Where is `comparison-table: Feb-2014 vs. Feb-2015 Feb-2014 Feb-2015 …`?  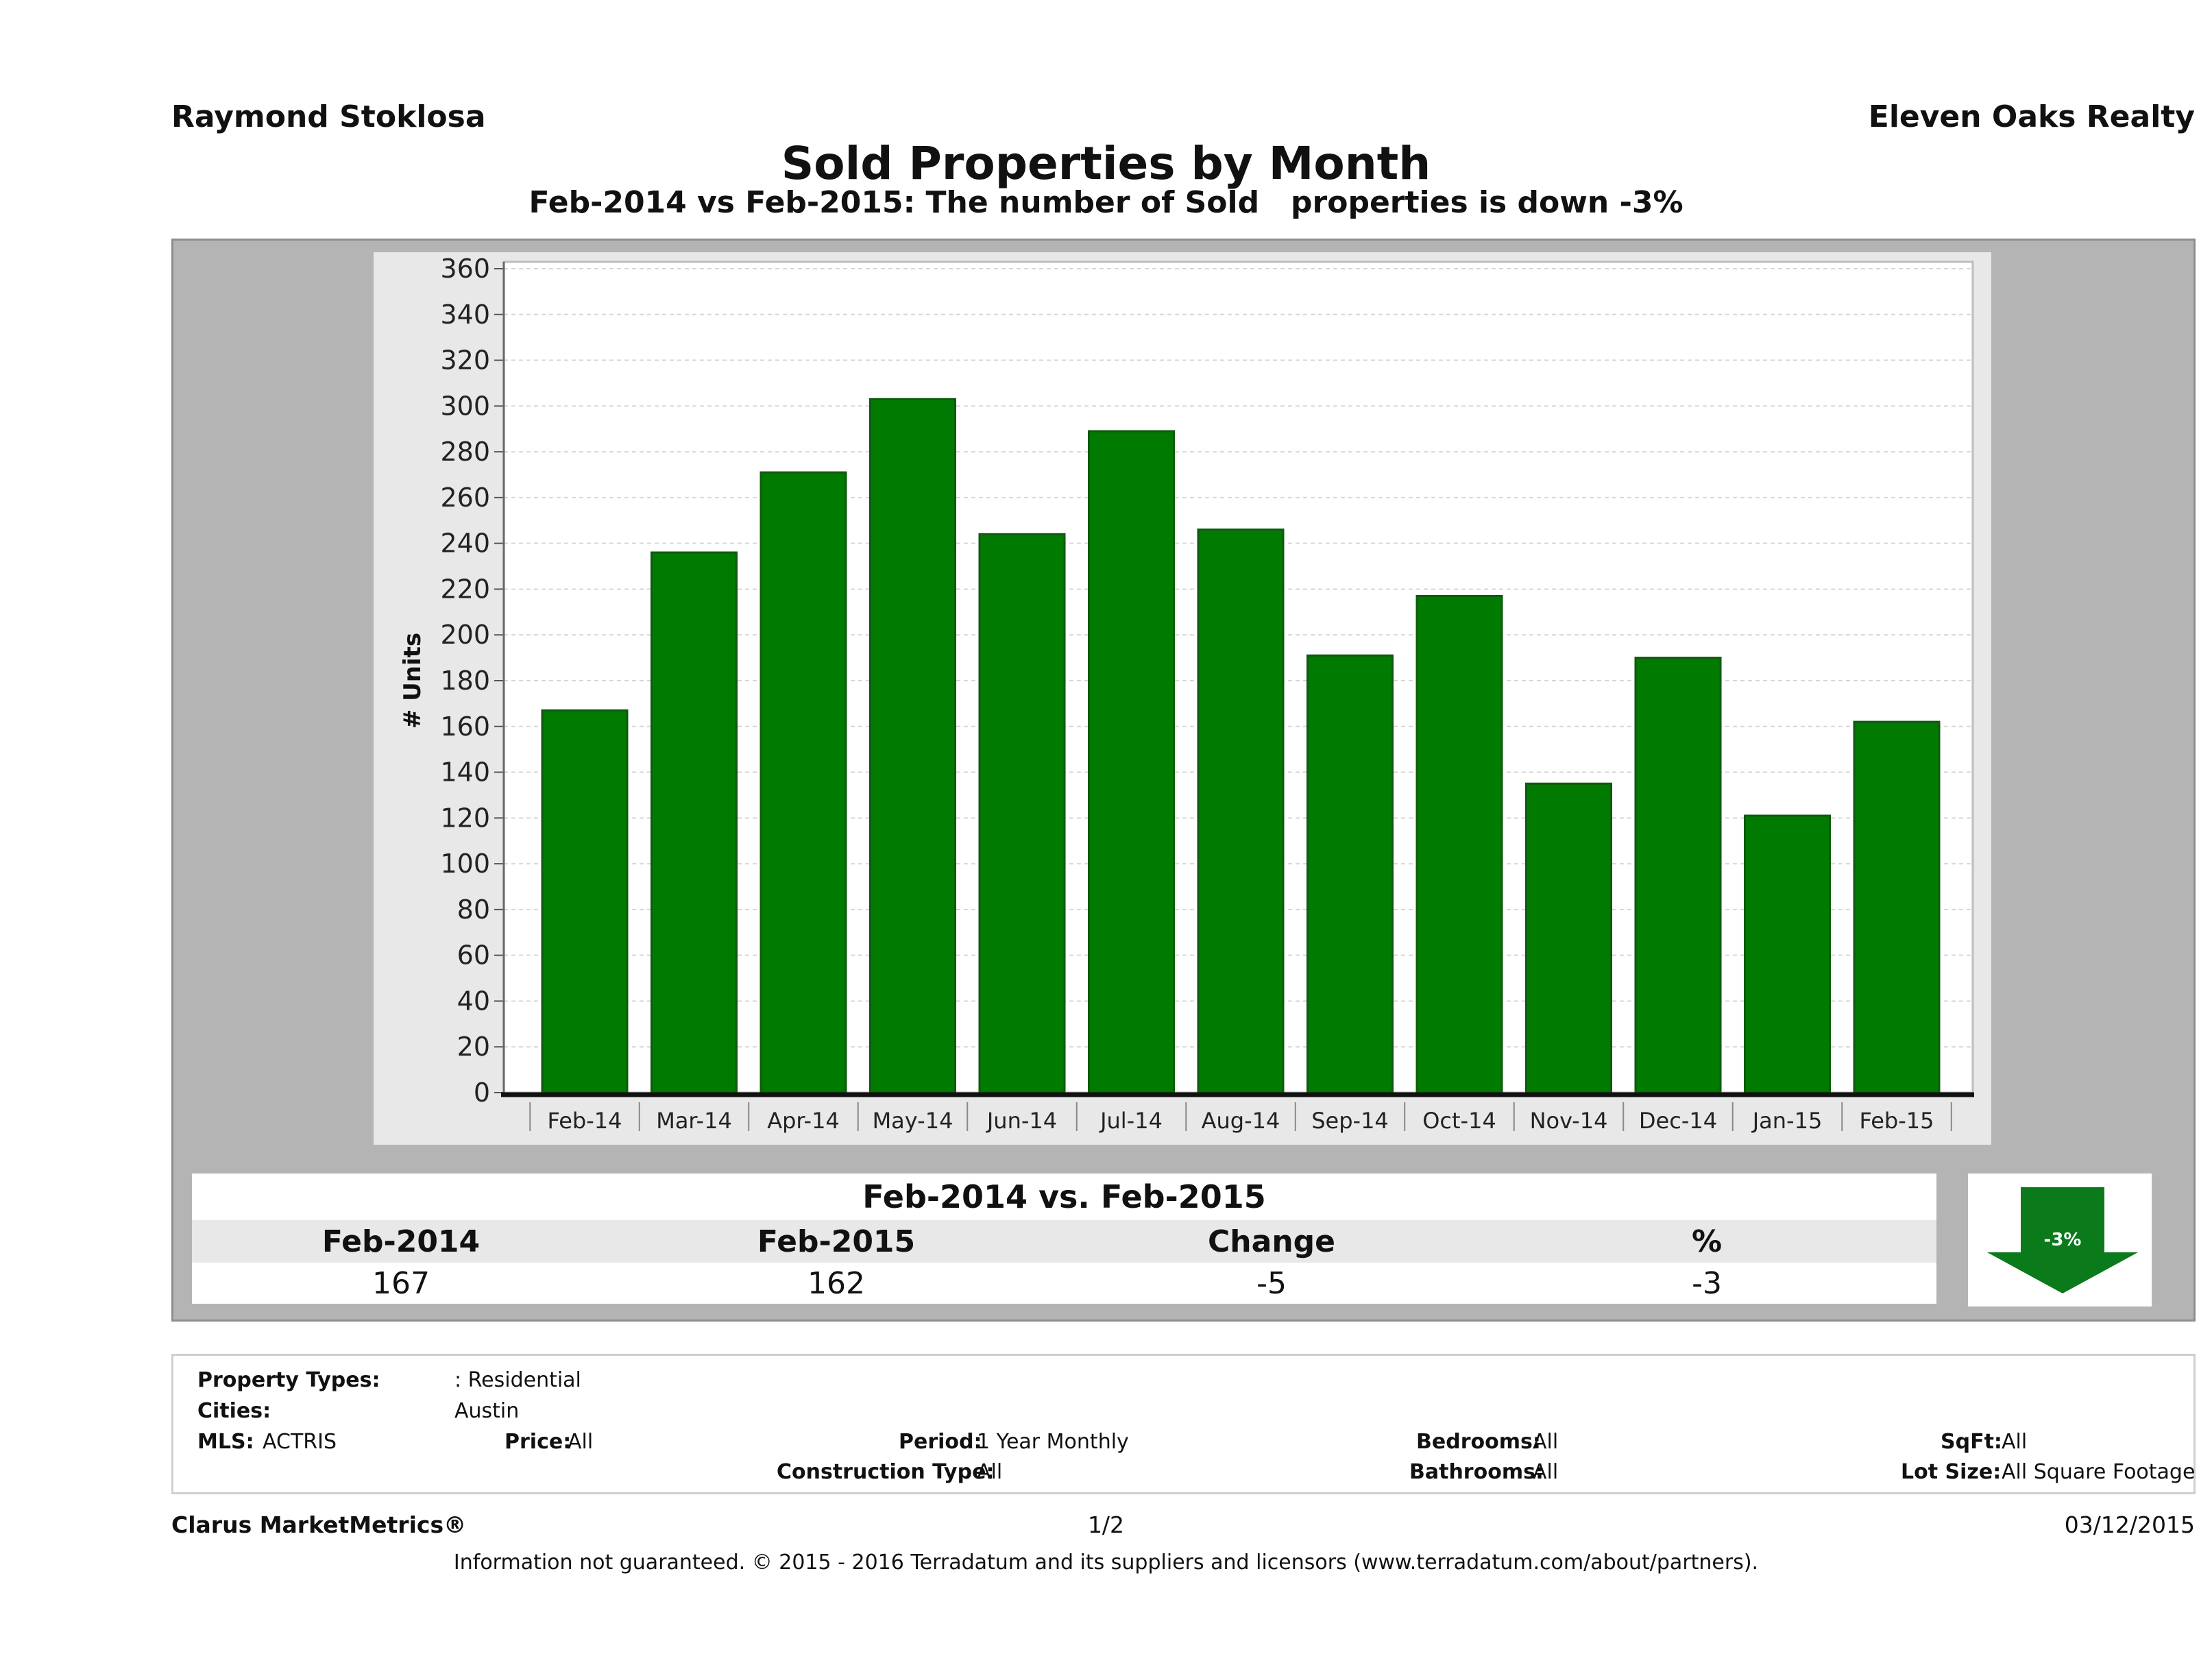
comparison-table: Feb-2014 vs. Feb-2015 Feb-2014 Feb-2015 … is located at coordinates (1064, 1240).